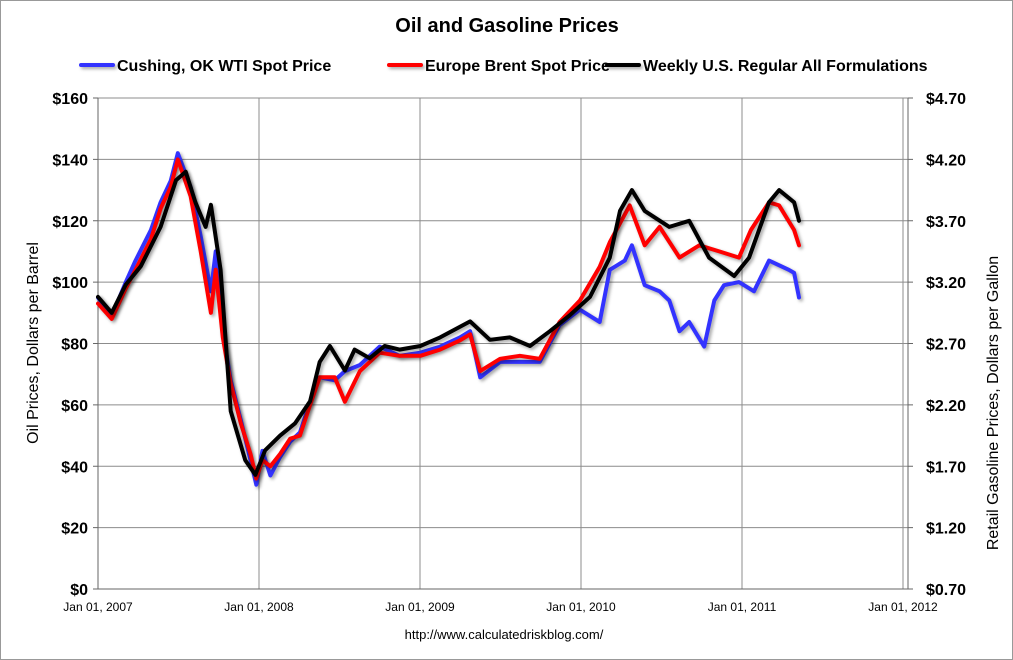 The image size is (1013, 660). I want to click on y2-tick-label: $2.70, so click(946, 345).